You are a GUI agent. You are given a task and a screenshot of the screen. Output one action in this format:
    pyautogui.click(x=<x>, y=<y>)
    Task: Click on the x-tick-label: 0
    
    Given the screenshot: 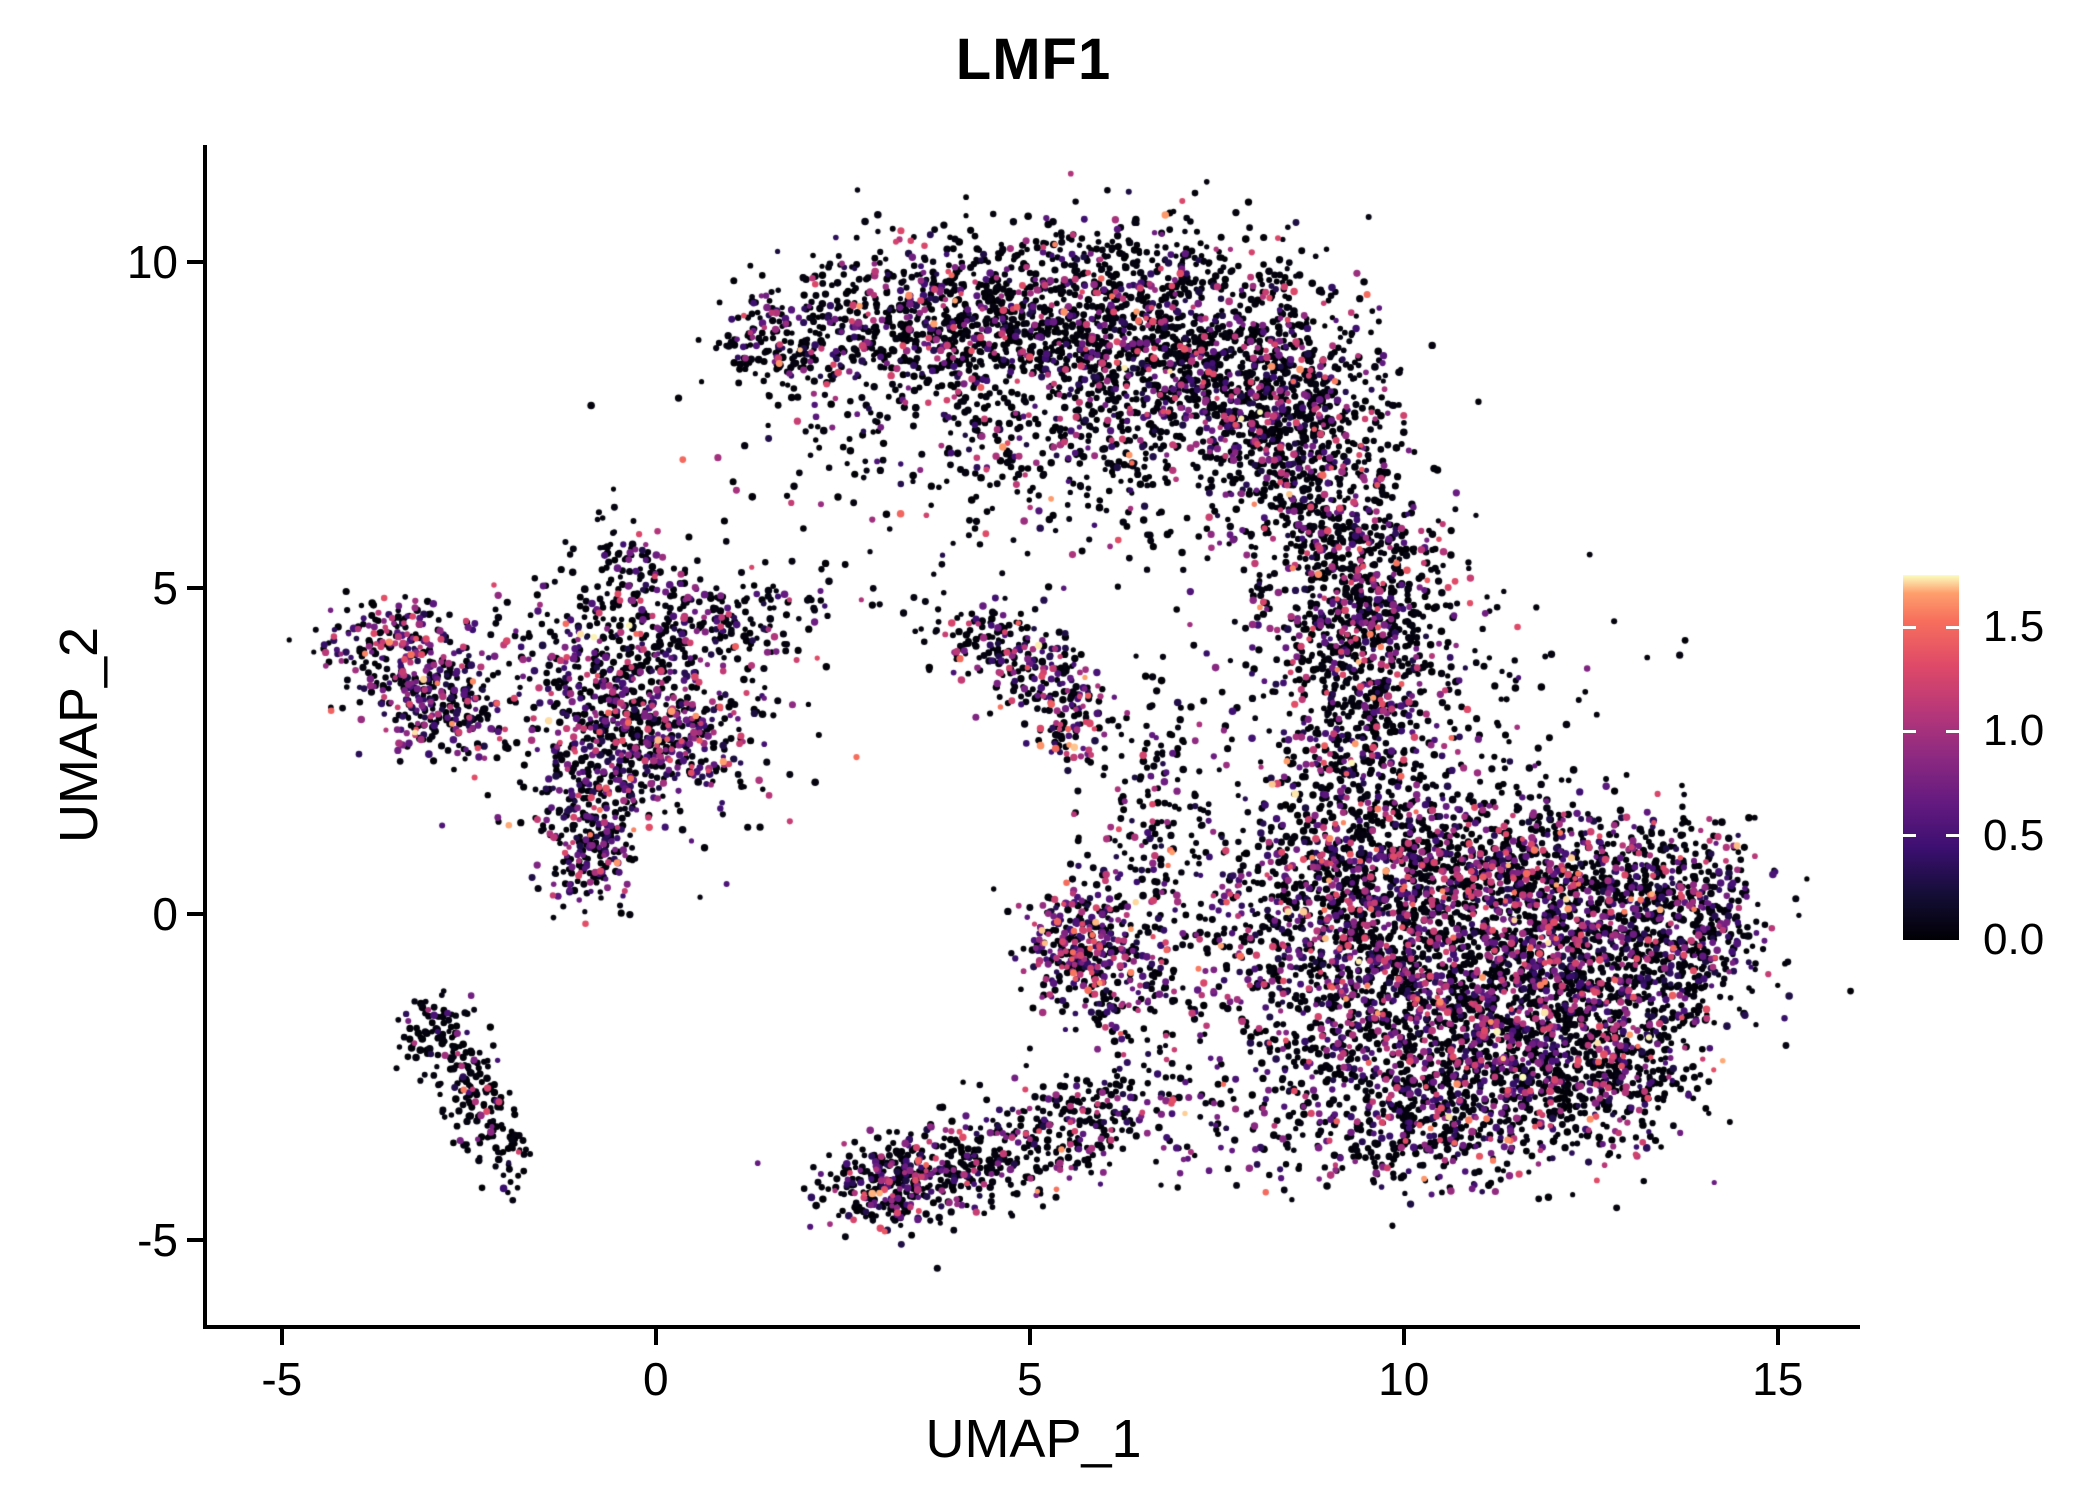 What is the action you would take?
    pyautogui.click(x=655, y=1379)
    